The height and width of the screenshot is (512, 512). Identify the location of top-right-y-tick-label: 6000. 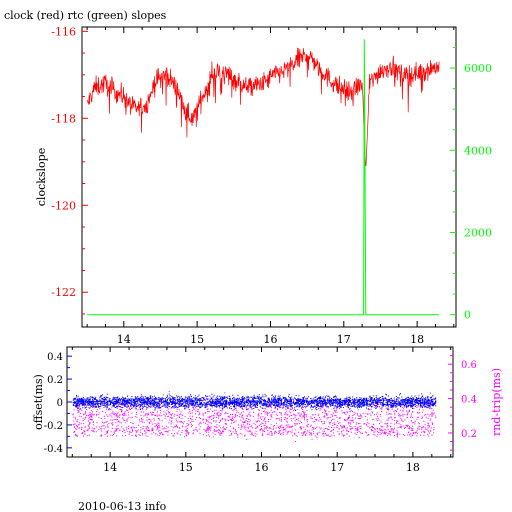
(478, 68).